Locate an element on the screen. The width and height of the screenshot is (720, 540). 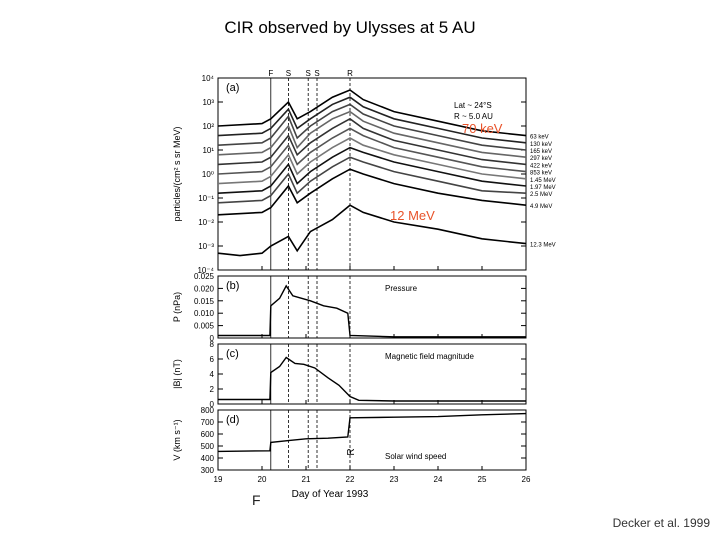
y-tick-label-c: 8 is located at coordinates (212, 344).